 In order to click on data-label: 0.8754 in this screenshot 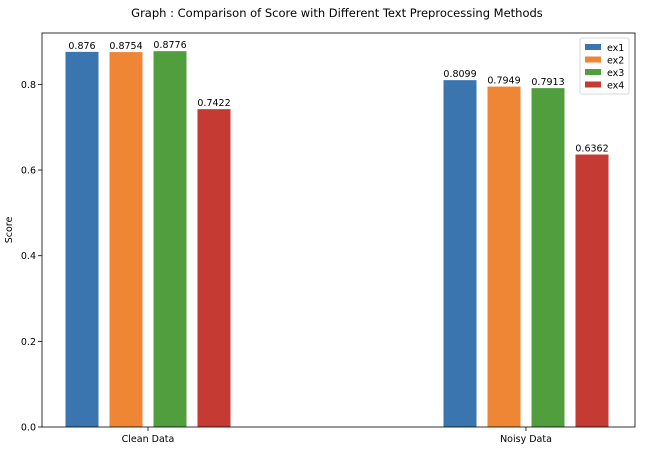, I will do `click(125, 46)`.